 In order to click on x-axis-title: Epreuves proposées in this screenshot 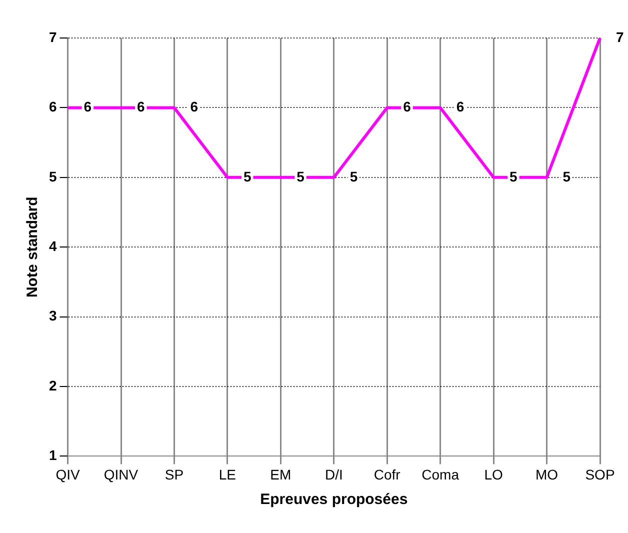, I will do `click(334, 499)`.